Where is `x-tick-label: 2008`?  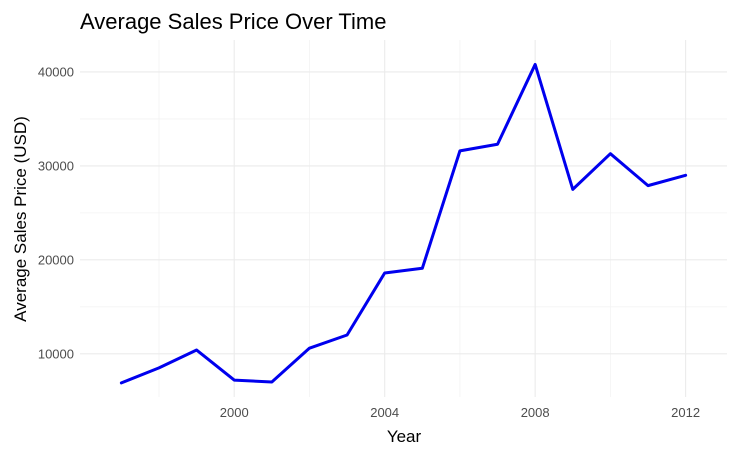 x-tick-label: 2008 is located at coordinates (535, 412).